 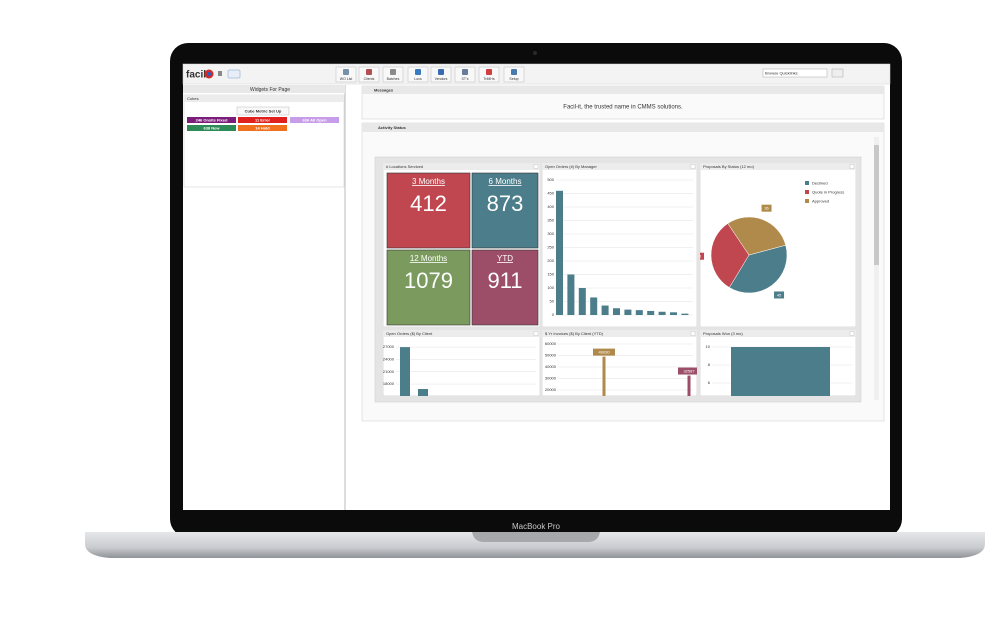 What do you see at coordinates (876, 205) in the screenshot?
I see `scrollbar-thumb` at bounding box center [876, 205].